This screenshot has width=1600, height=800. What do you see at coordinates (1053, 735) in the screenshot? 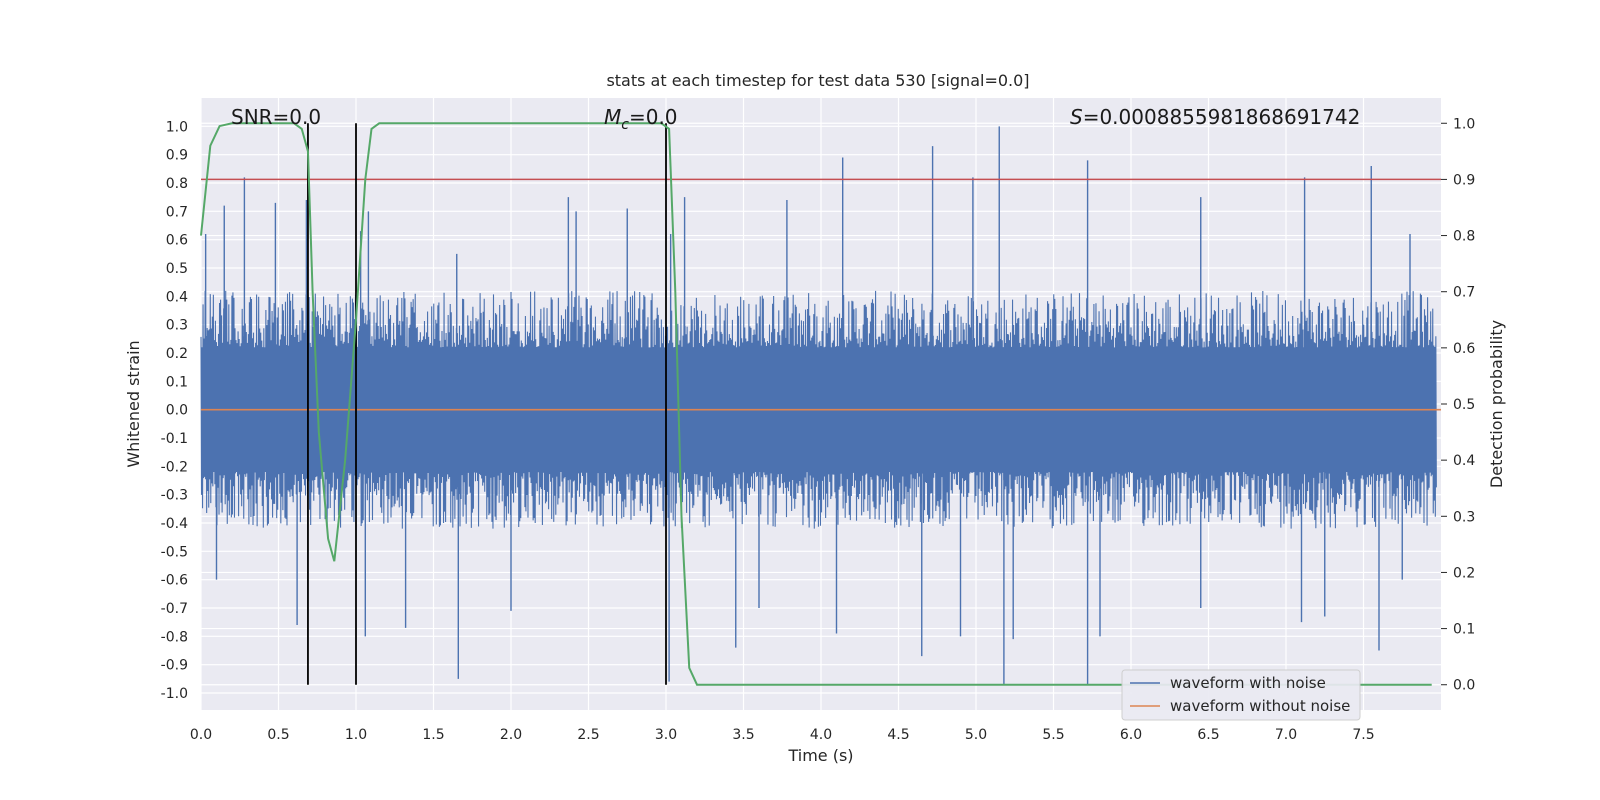
I see `x-tick-label: 5.5` at bounding box center [1053, 735].